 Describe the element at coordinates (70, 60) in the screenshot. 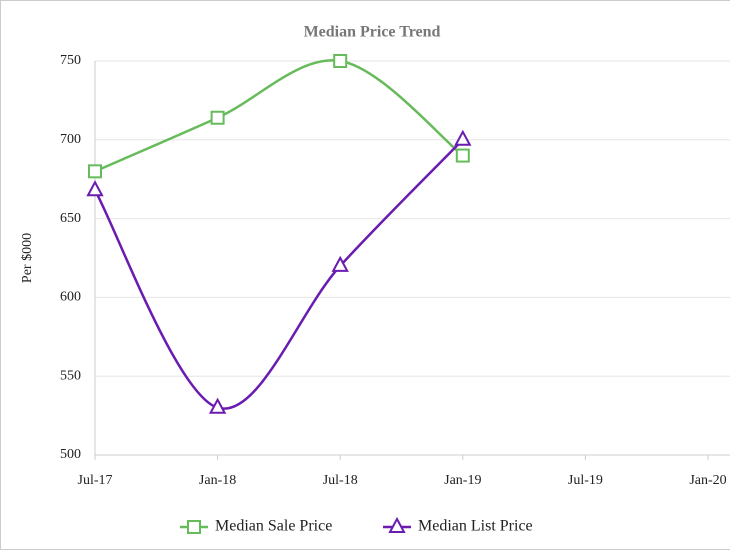

I see `y-tick-label: 750` at that location.